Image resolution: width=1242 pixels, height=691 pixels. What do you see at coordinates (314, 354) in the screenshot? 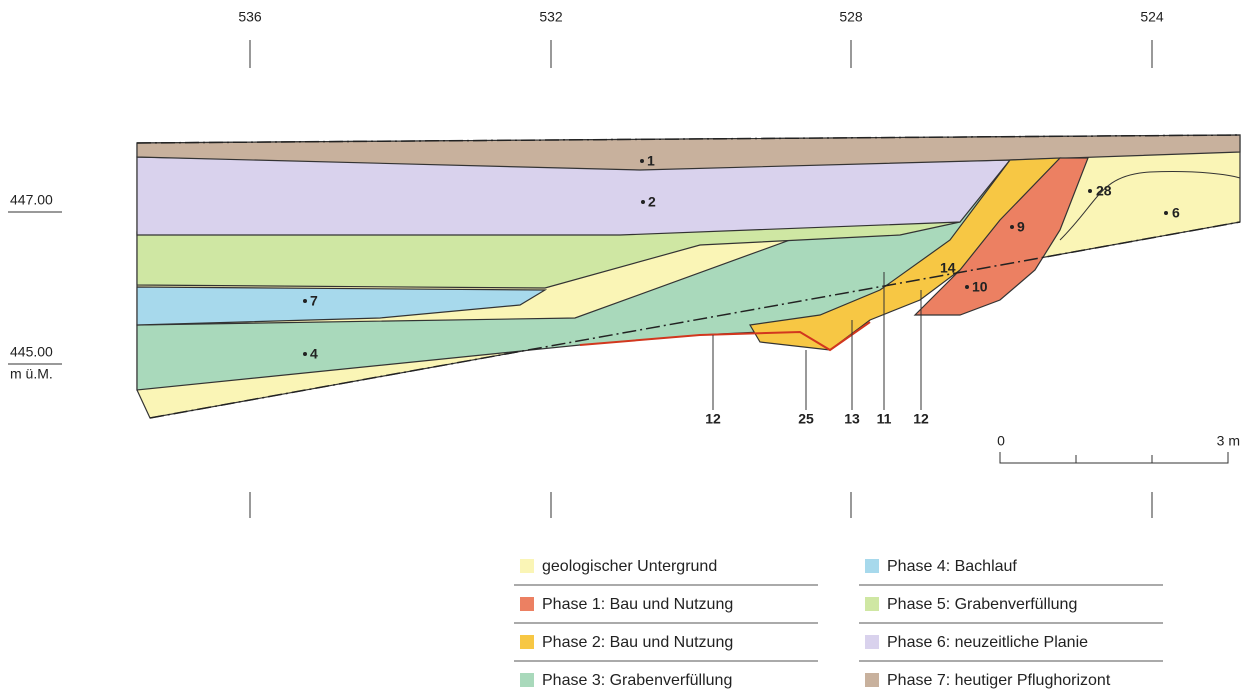
I see `layer-label: 4` at bounding box center [314, 354].